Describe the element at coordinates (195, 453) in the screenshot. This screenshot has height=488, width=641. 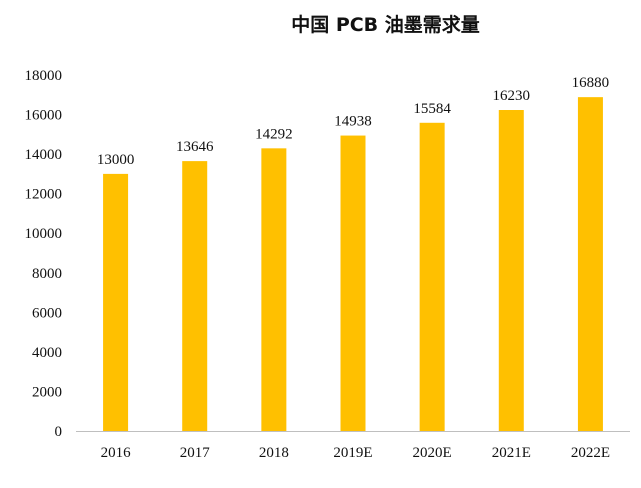
I see `x-tick-label: 2017` at that location.